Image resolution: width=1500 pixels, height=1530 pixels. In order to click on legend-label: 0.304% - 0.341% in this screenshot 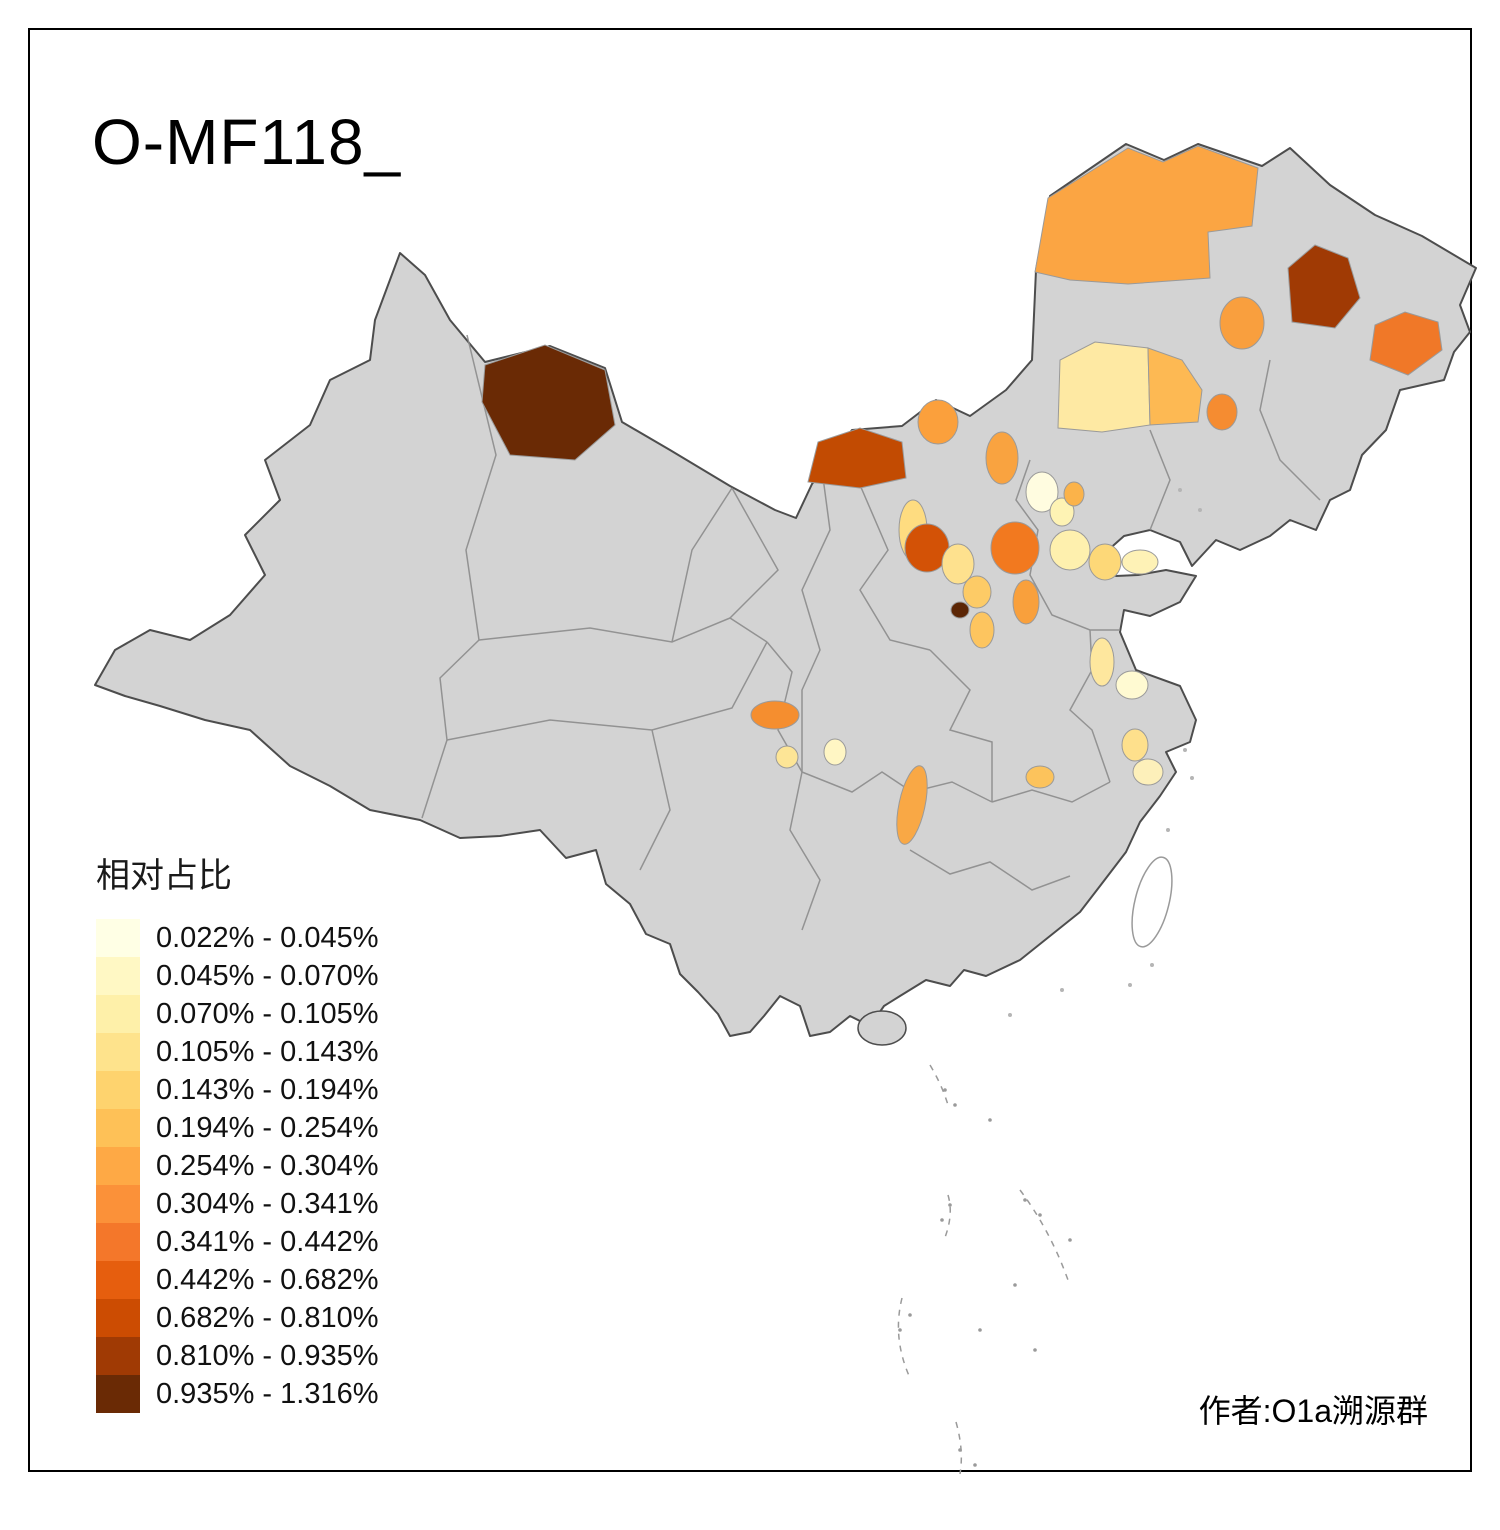, I will do `click(267, 1204)`.